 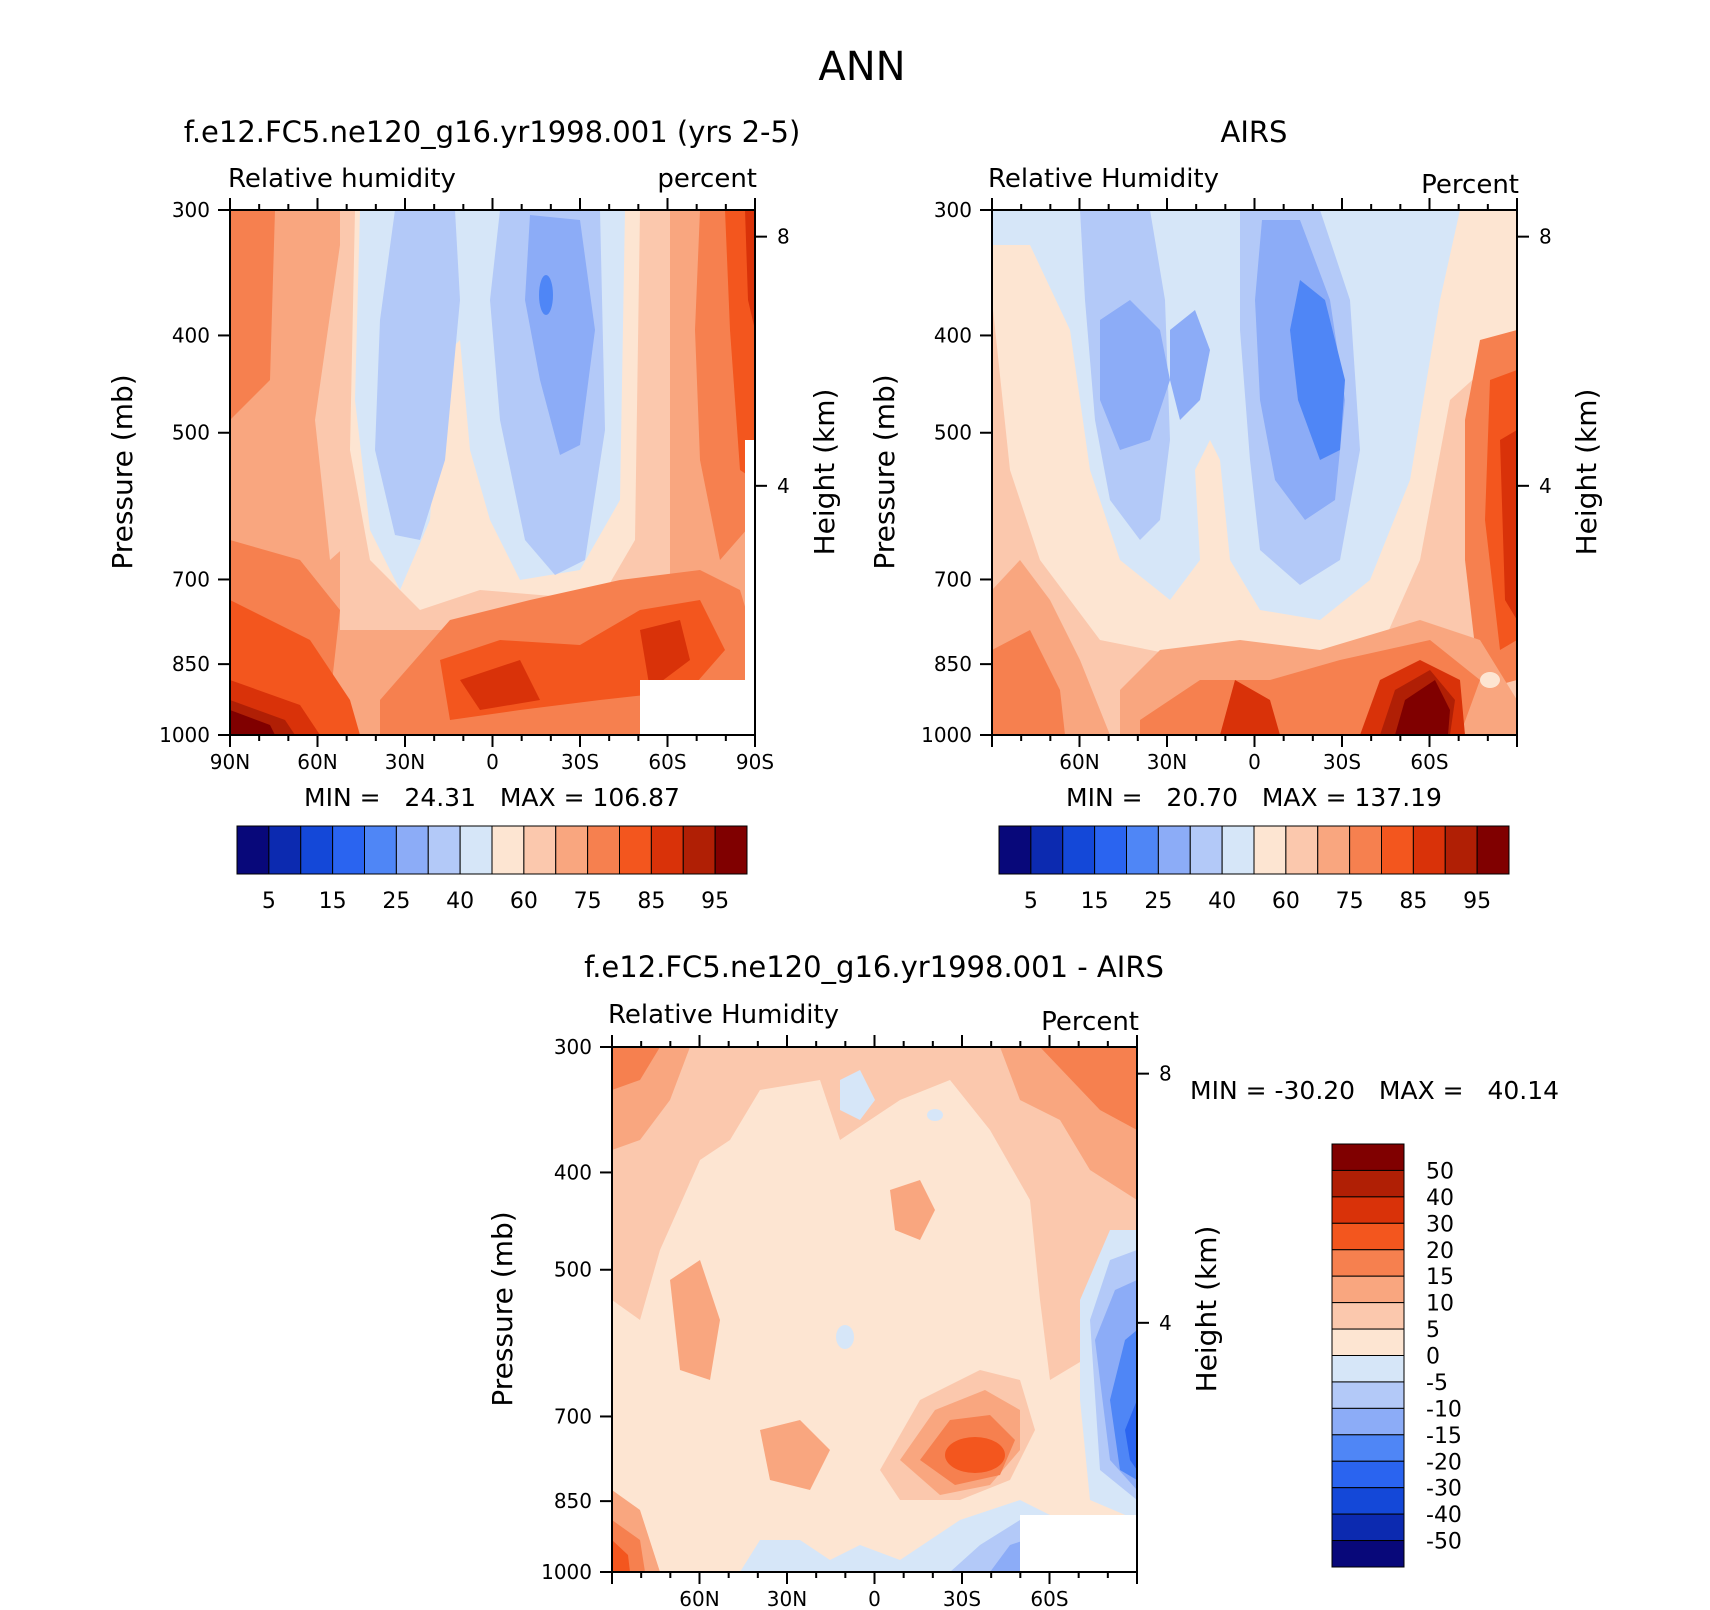 What do you see at coordinates (874, 967) in the screenshot?
I see `panel-diff-title: f.e12.FC5.ne120_g16.yr1998.001 - AIRS` at bounding box center [874, 967].